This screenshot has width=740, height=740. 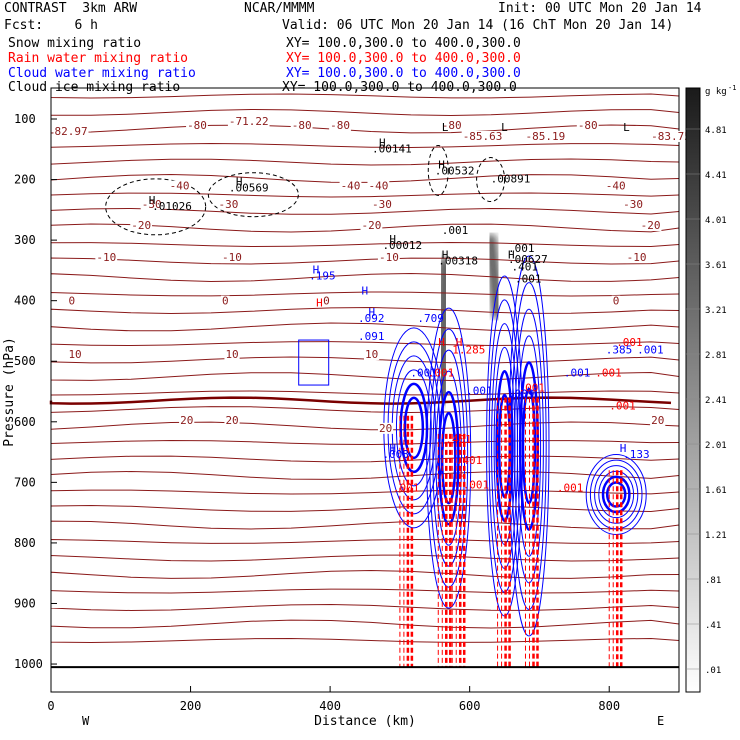 What do you see at coordinates (25, 603) in the screenshot?
I see `y-tick-label: 900` at bounding box center [25, 603].